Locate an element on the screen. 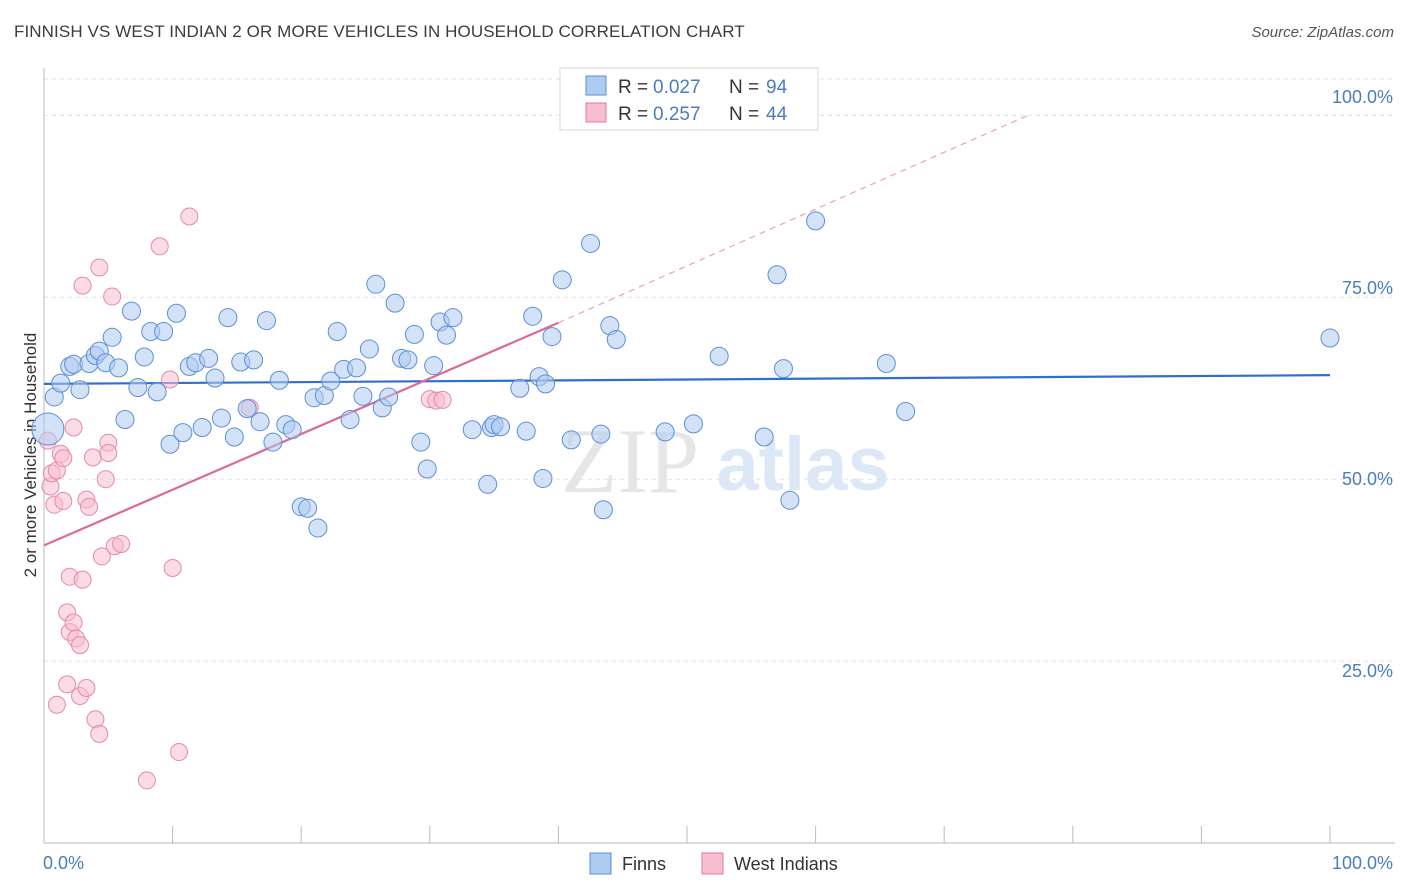 The image size is (1406, 892). west-indians-trend-extension is located at coordinates (793, 219).